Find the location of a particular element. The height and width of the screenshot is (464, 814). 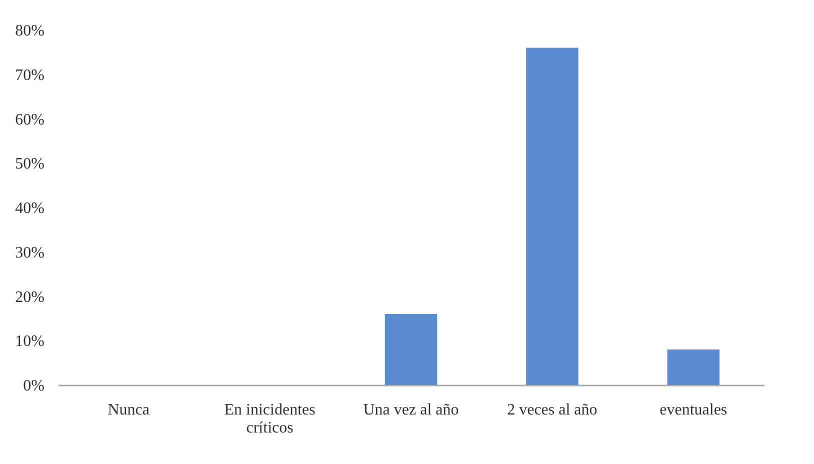

y-tick-label: 80% is located at coordinates (29, 31).